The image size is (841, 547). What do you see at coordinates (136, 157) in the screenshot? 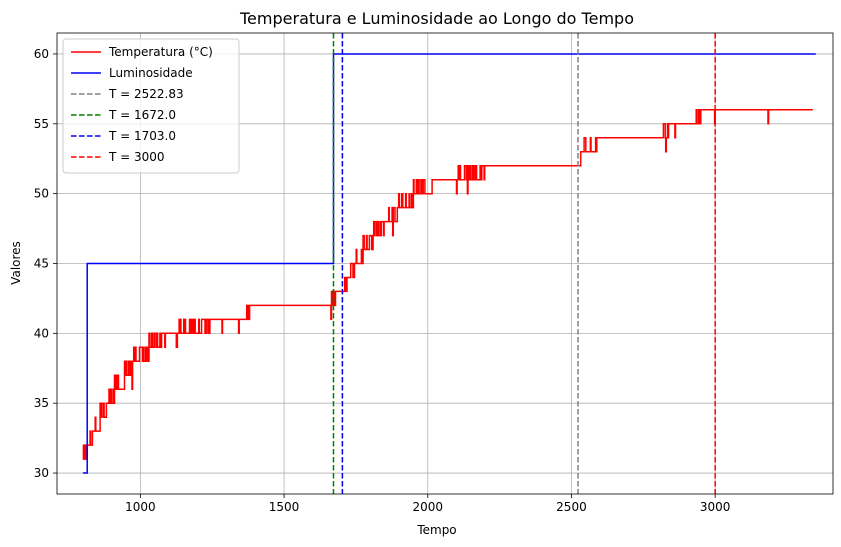
I see `legend-label: T = 3000` at bounding box center [136, 157].